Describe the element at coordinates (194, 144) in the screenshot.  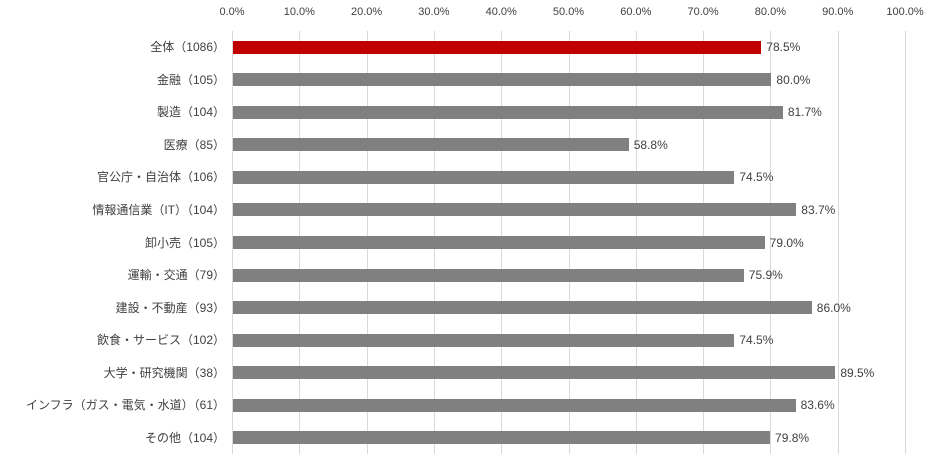
I see `category-label: 医療（85）` at that location.